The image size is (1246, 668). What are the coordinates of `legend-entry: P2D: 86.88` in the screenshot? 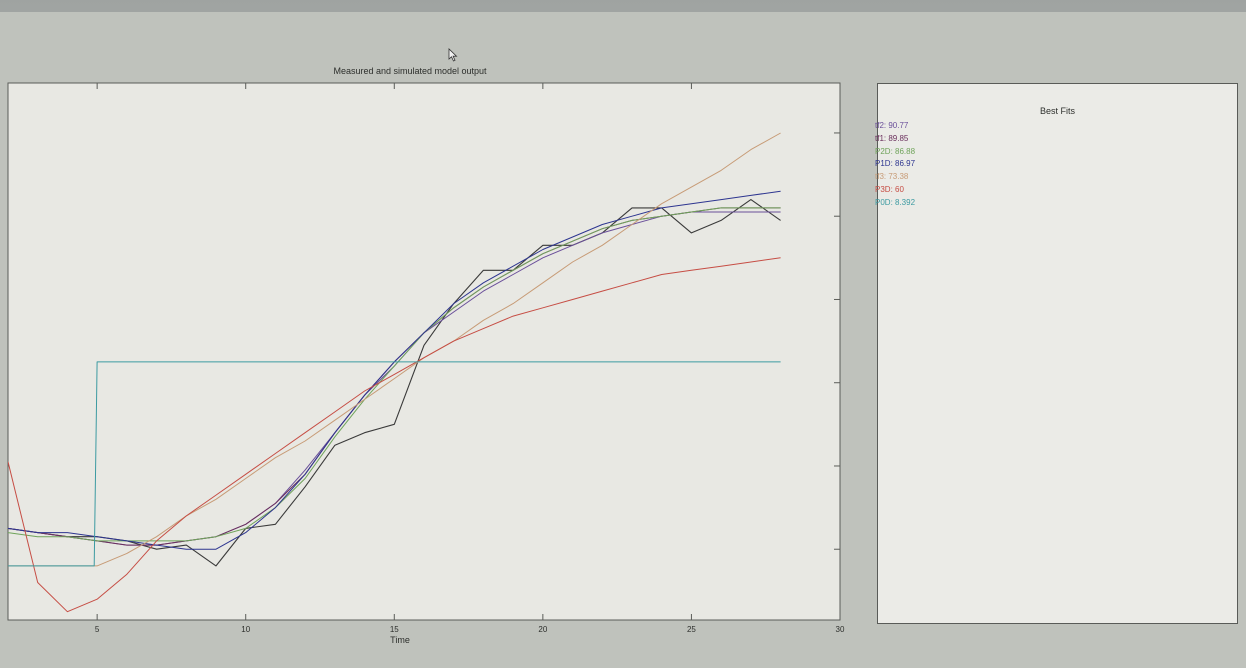 It's located at (895, 151).